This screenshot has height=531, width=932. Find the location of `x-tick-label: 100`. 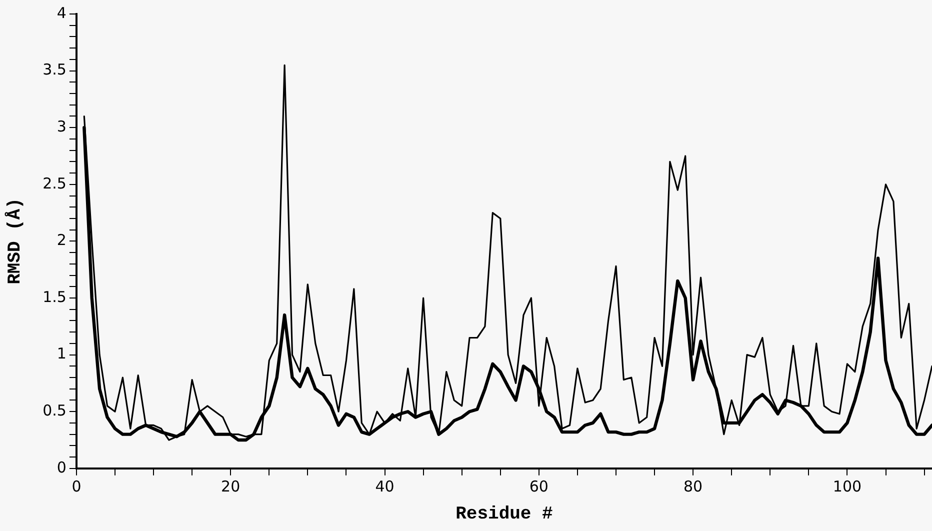

x-tick-label: 100 is located at coordinates (847, 486).